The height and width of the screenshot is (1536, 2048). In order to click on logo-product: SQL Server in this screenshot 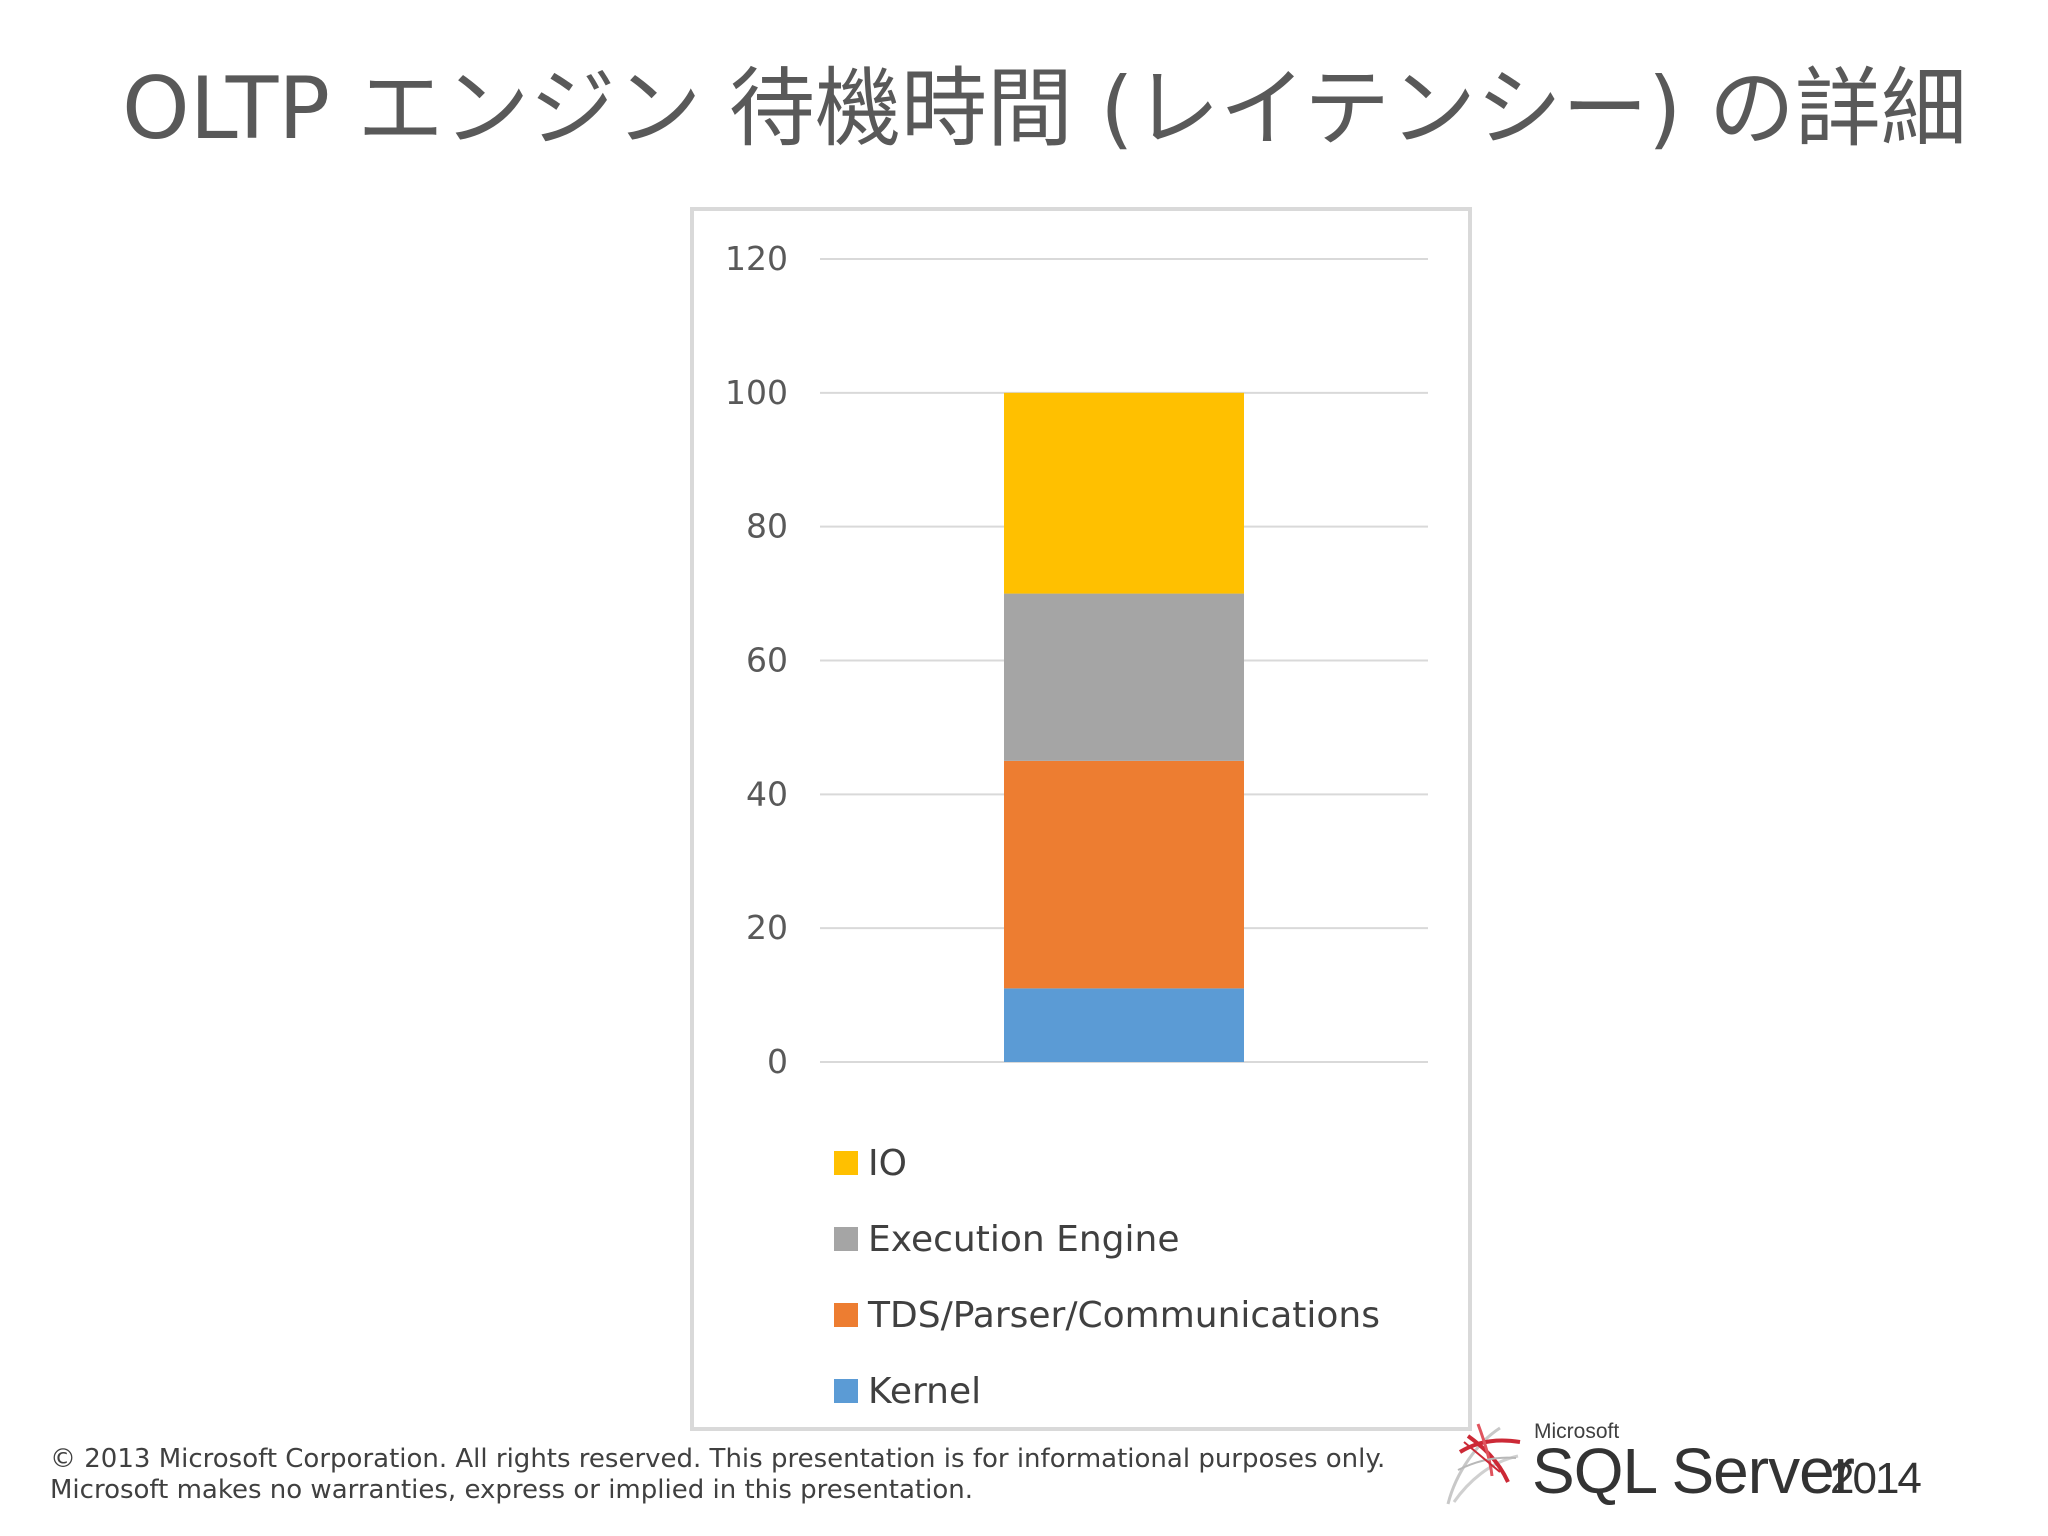, I will do `click(1693, 1471)`.